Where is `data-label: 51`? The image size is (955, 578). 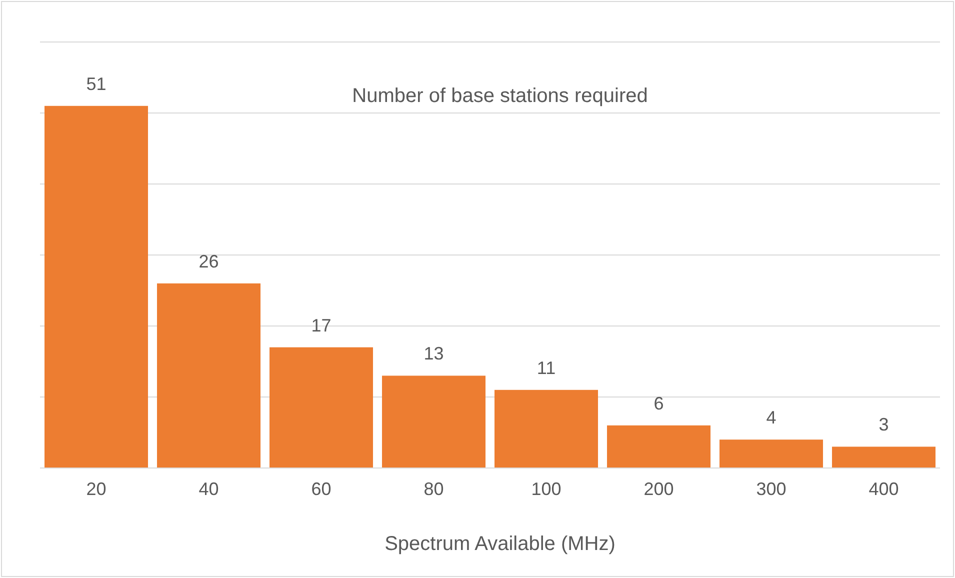 data-label: 51 is located at coordinates (96, 84).